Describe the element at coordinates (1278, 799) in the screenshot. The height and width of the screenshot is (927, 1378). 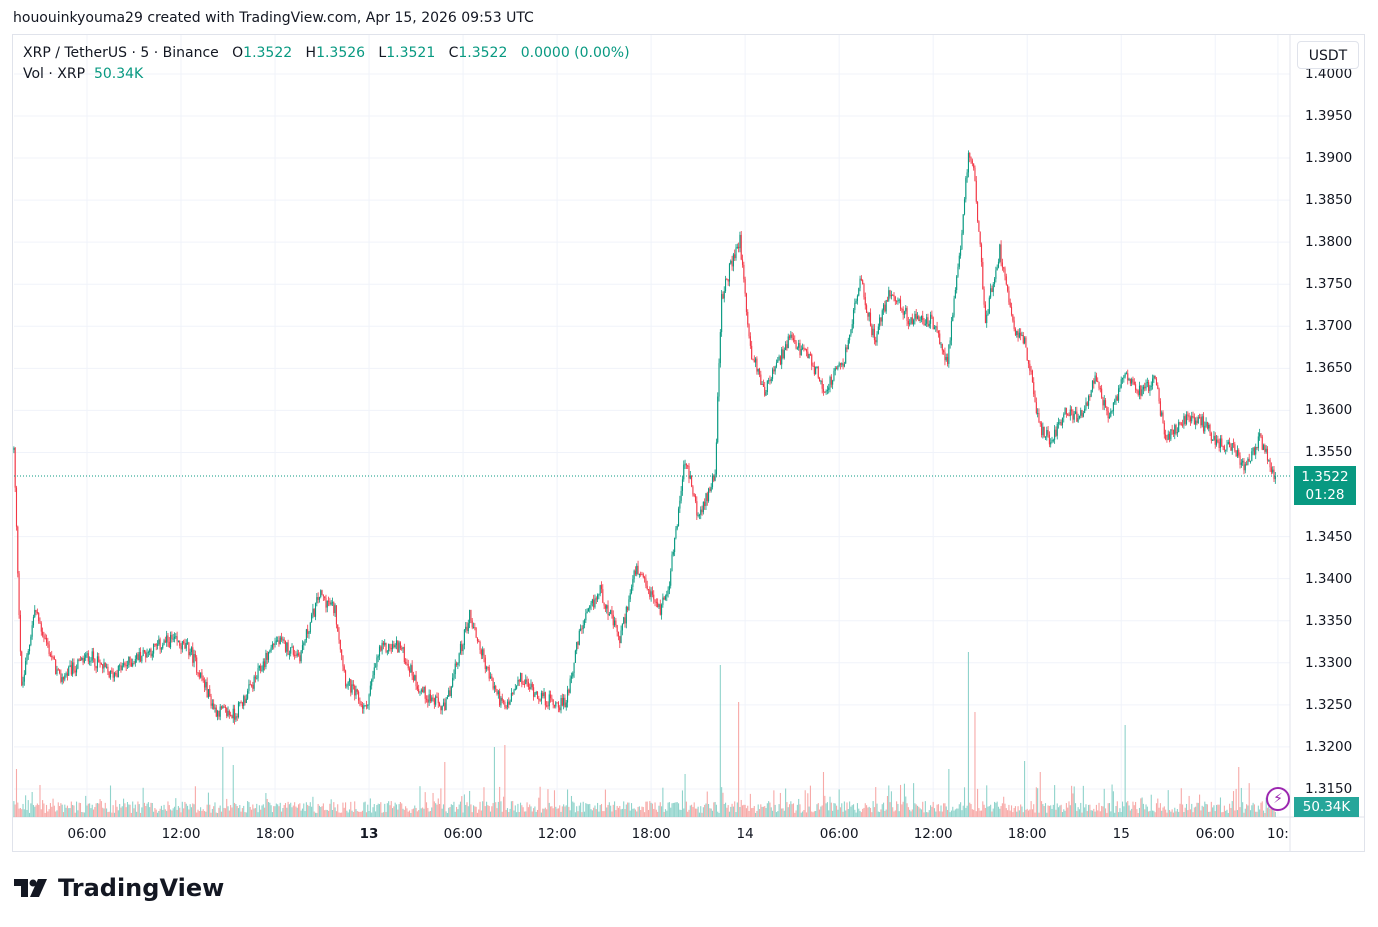
I see `lightning-bolt-icon: ⚡` at that location.